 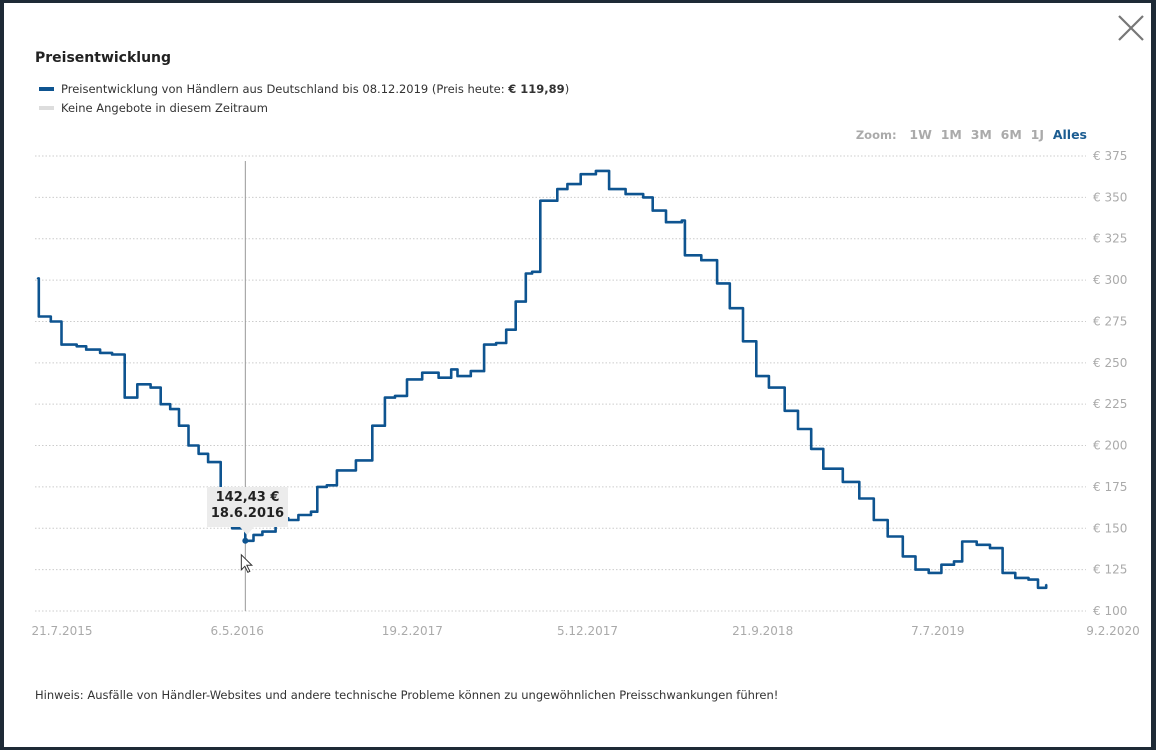 What do you see at coordinates (247, 531) in the screenshot?
I see `tooltip-arrow` at bounding box center [247, 531].